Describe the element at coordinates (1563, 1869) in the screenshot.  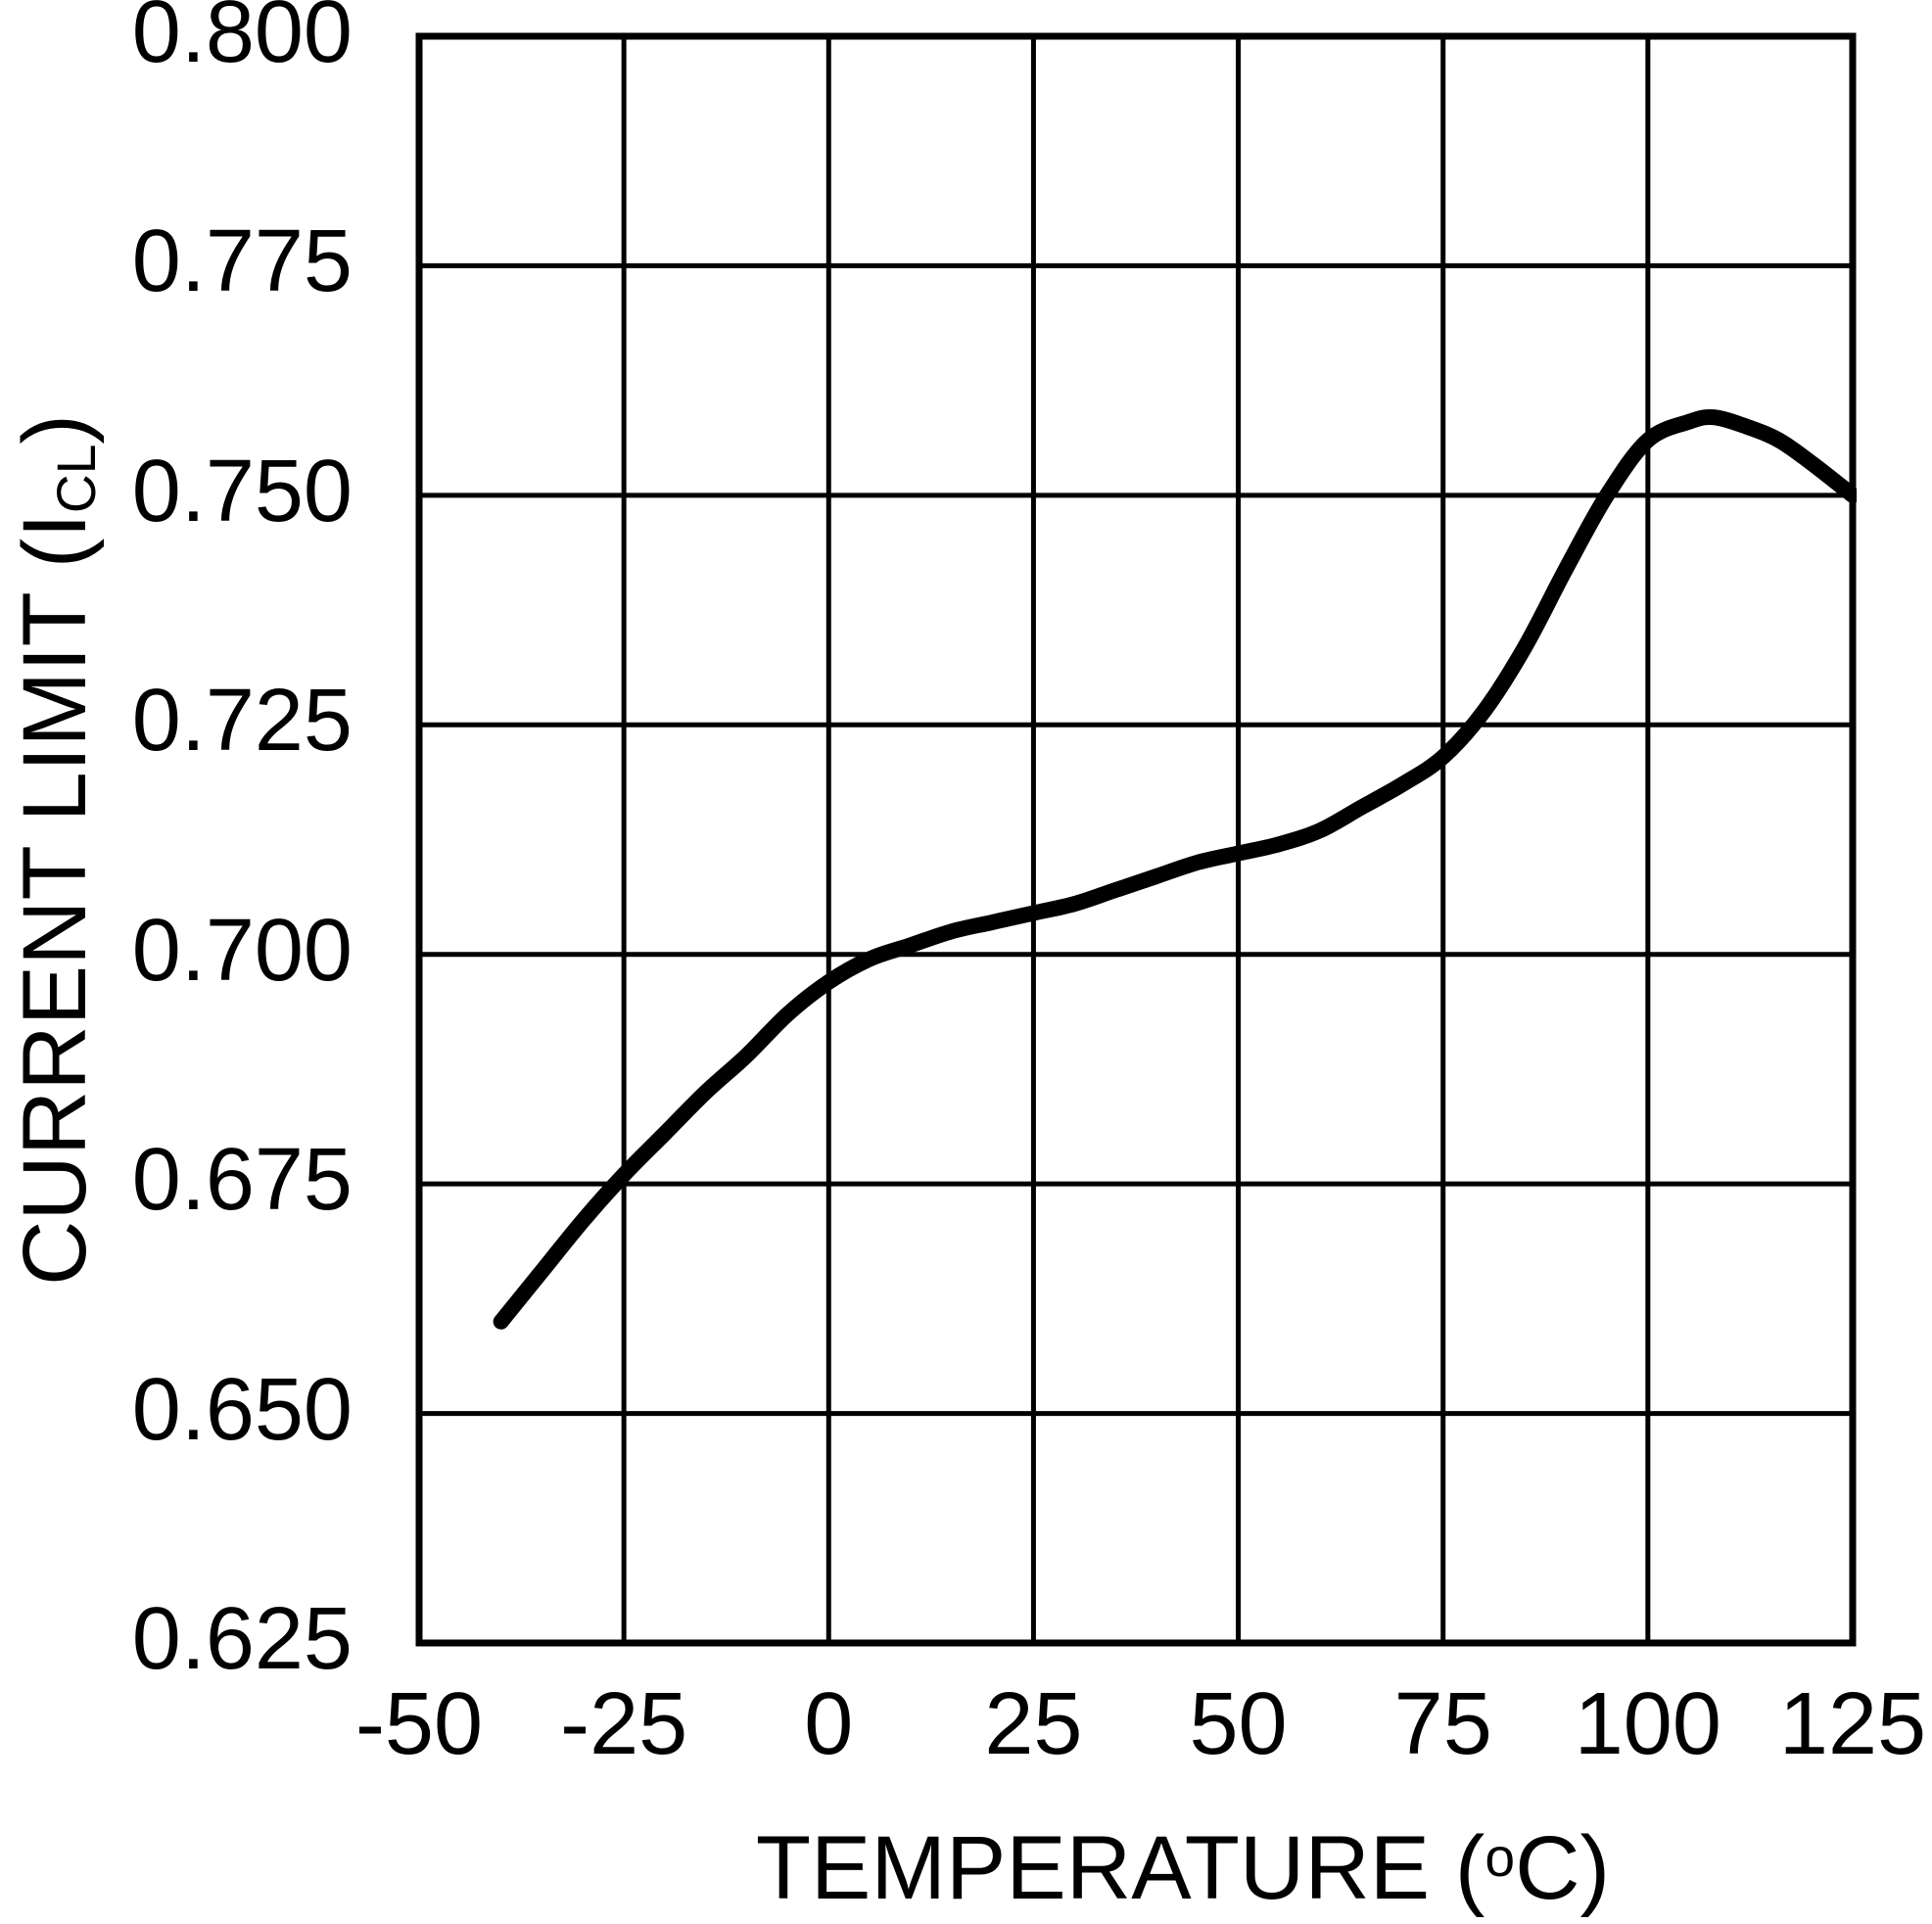
I see `x-axis-title-tail: C)` at that location.